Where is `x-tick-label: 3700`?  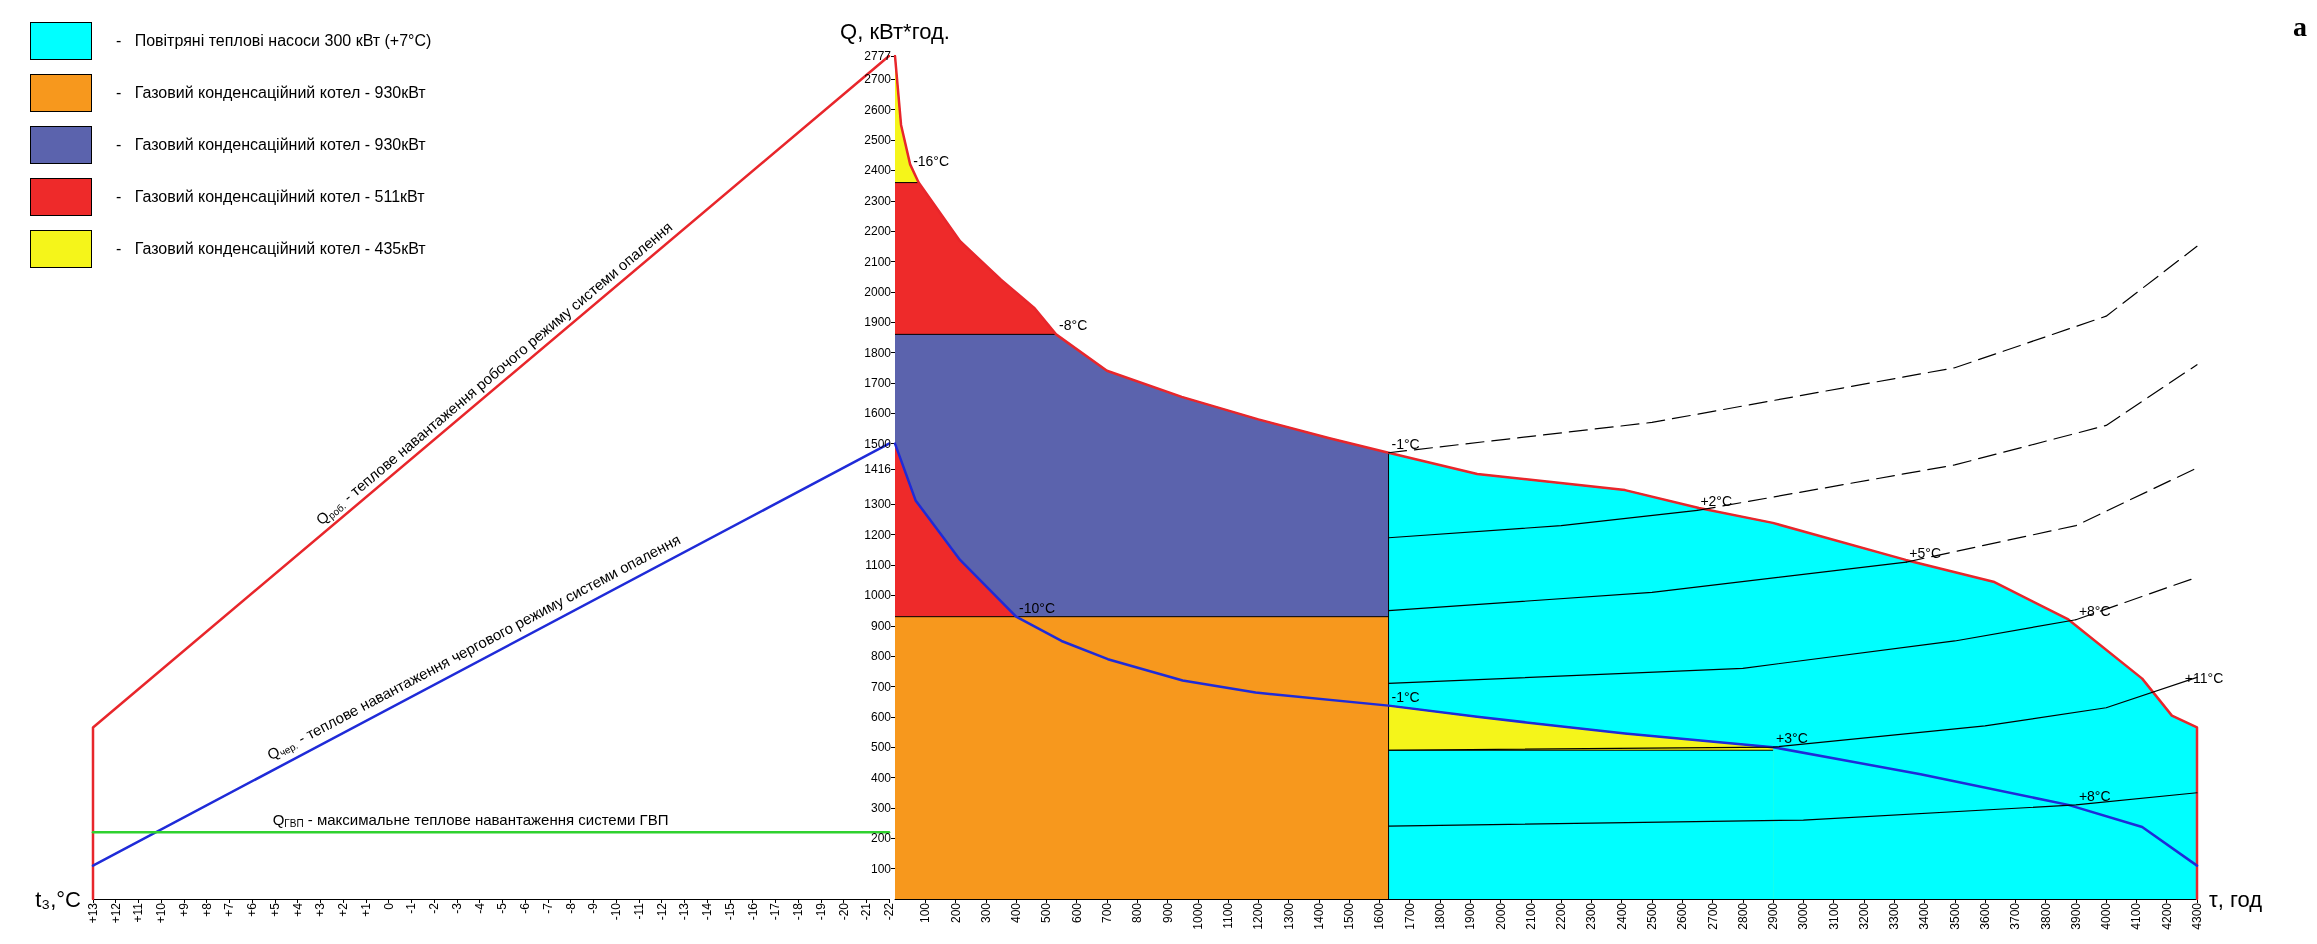
x-tick-label: 3700 is located at coordinates (2015, 916).